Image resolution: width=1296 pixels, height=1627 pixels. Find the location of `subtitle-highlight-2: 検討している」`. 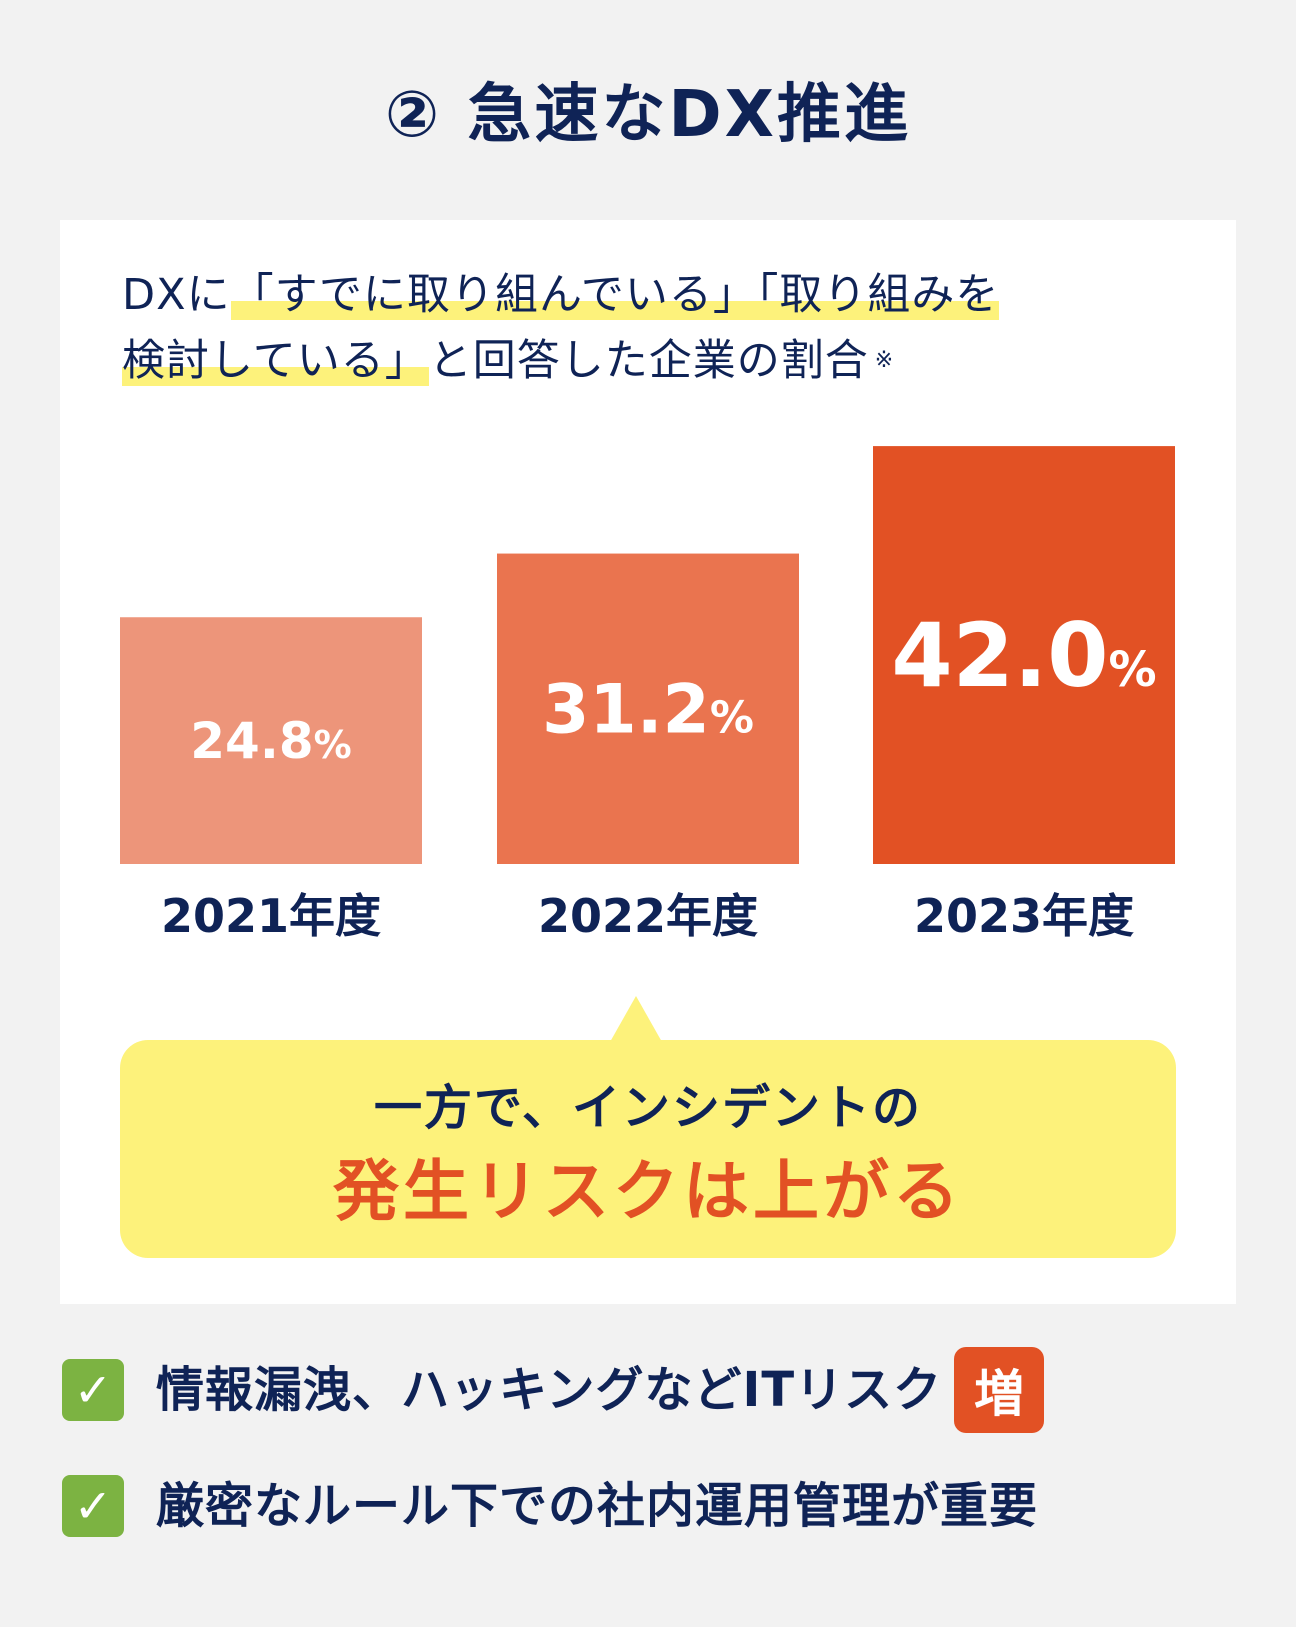

subtitle-highlight-2: 検討している」 is located at coordinates (275, 361).